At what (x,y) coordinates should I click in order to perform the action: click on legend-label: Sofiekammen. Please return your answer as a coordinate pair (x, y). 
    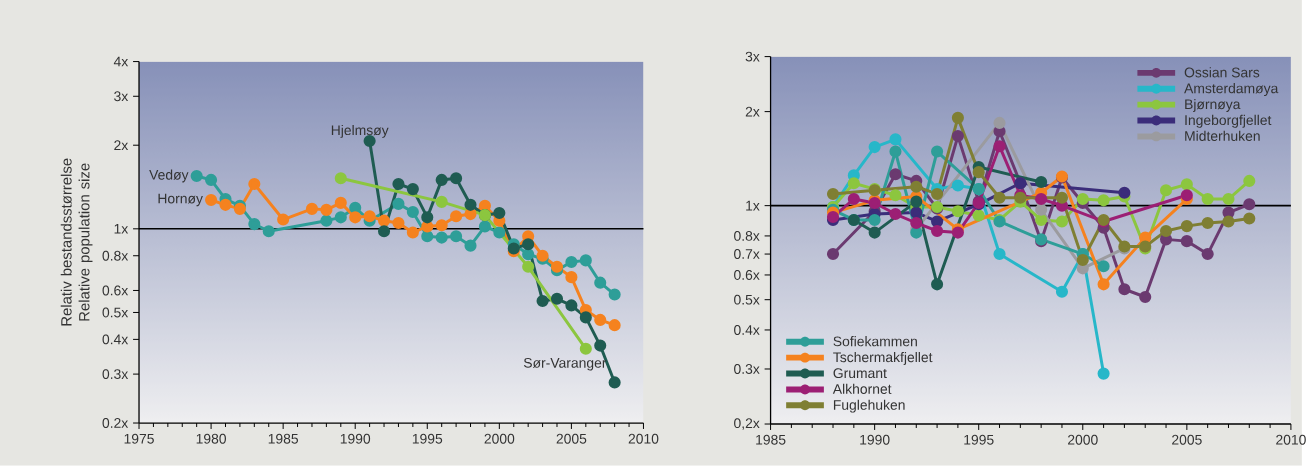
    Looking at the image, I should click on (875, 341).